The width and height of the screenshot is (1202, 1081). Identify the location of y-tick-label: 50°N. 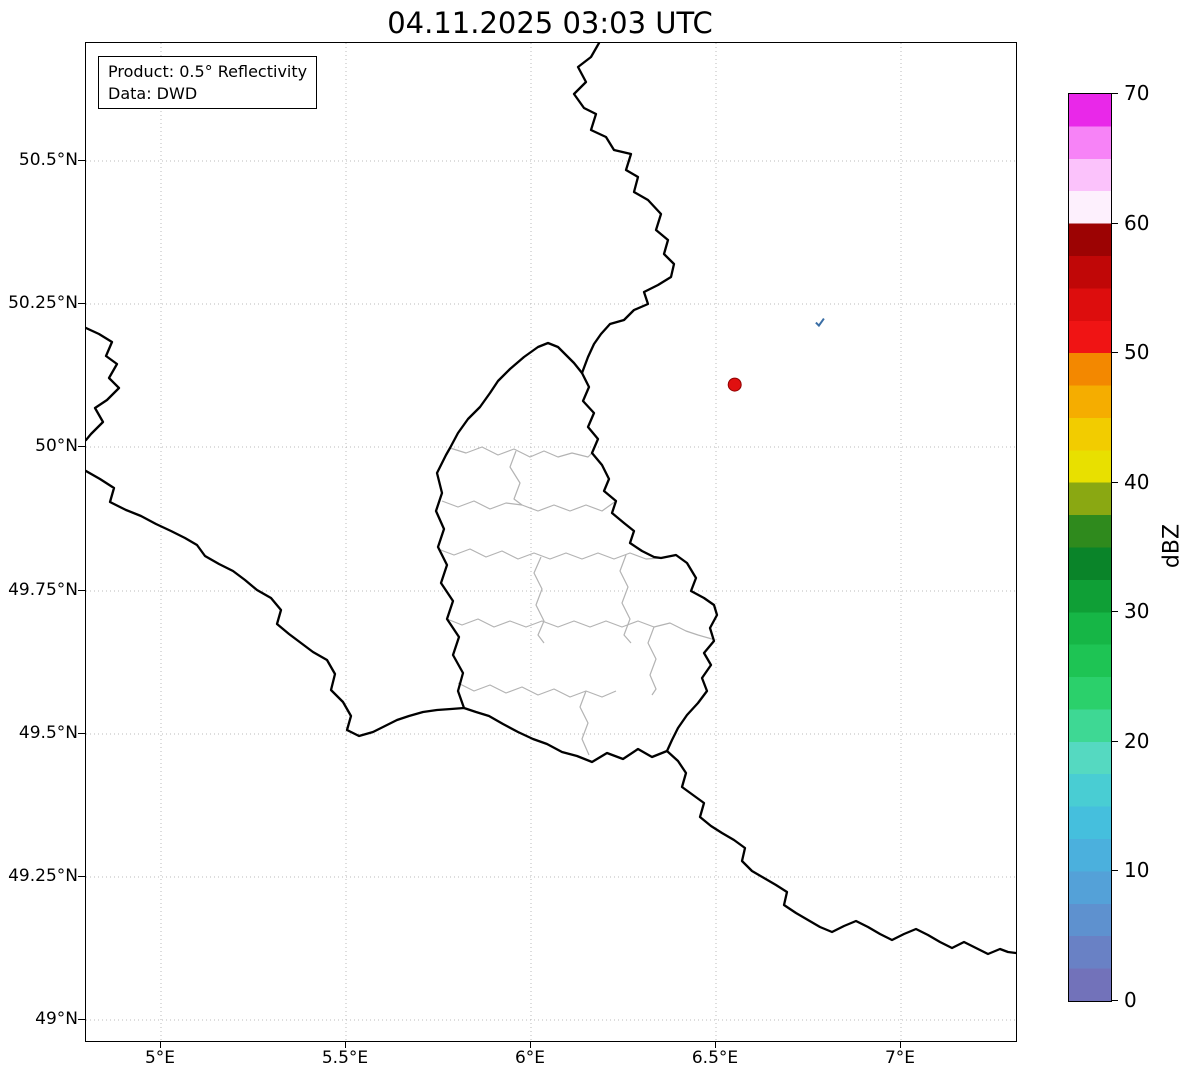
(56, 446).